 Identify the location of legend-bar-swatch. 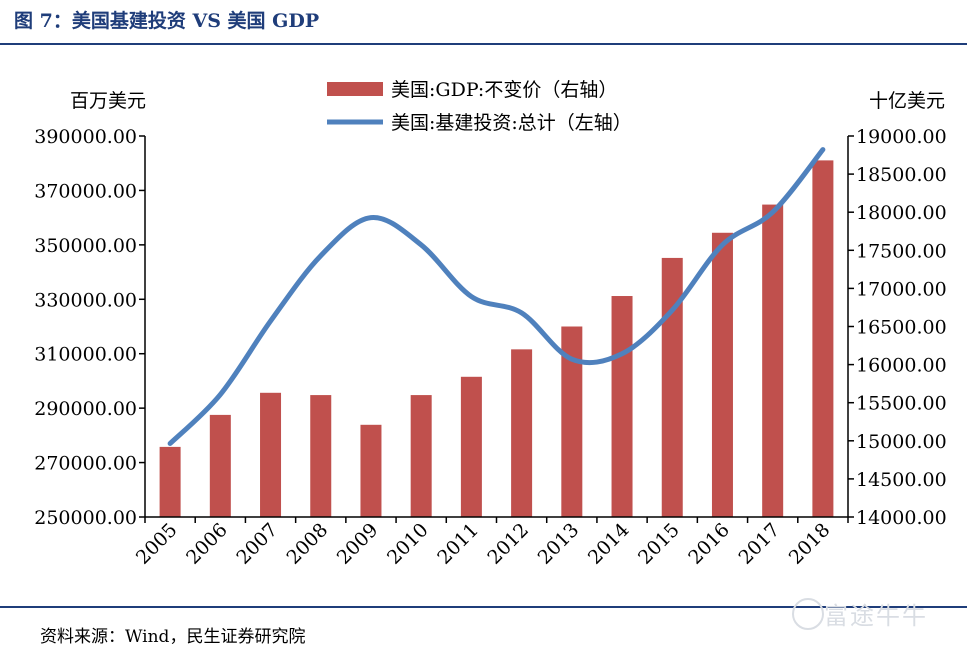
(355, 89).